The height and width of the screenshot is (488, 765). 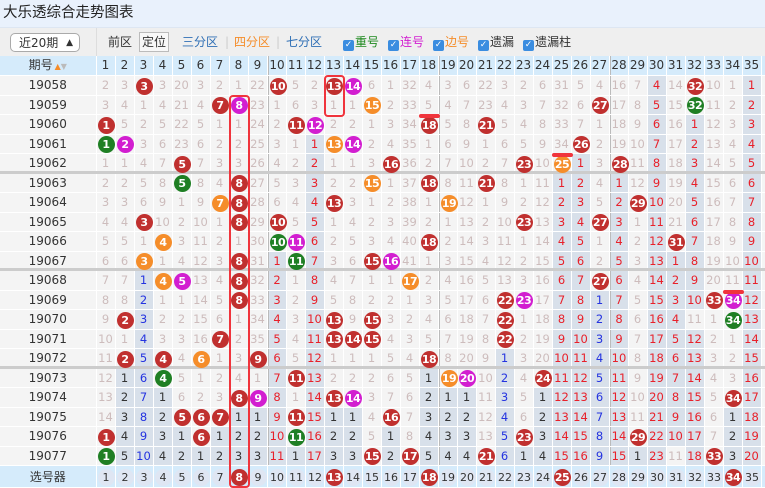 I want to click on selector-cell: 7, so click(x=220, y=476).